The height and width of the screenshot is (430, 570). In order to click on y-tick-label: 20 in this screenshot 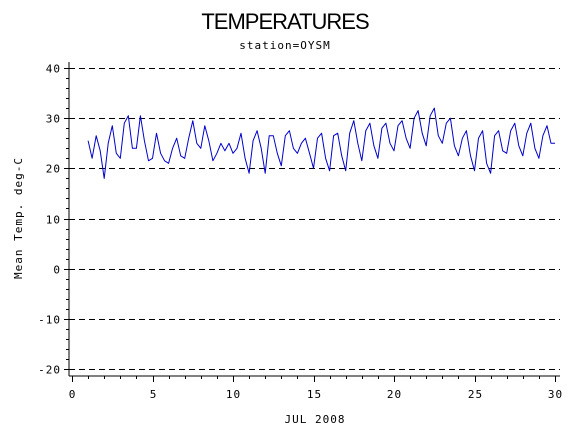, I will do `click(53, 169)`.